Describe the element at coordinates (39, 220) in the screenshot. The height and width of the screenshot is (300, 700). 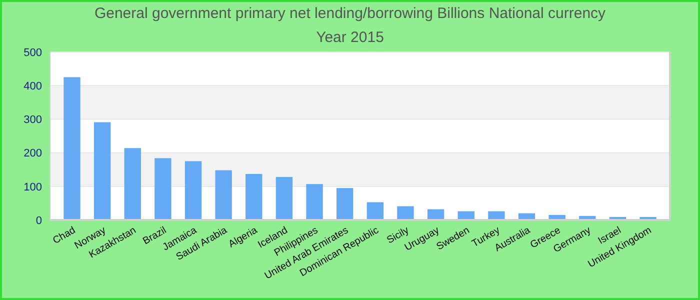
I see `y-tick-label: 0` at that location.